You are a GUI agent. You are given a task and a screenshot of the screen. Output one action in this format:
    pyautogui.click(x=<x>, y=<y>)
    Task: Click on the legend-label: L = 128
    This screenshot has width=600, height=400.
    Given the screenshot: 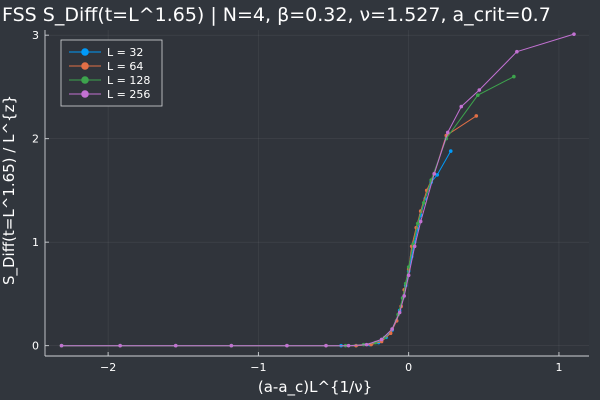 What is the action you would take?
    pyautogui.click(x=128, y=80)
    